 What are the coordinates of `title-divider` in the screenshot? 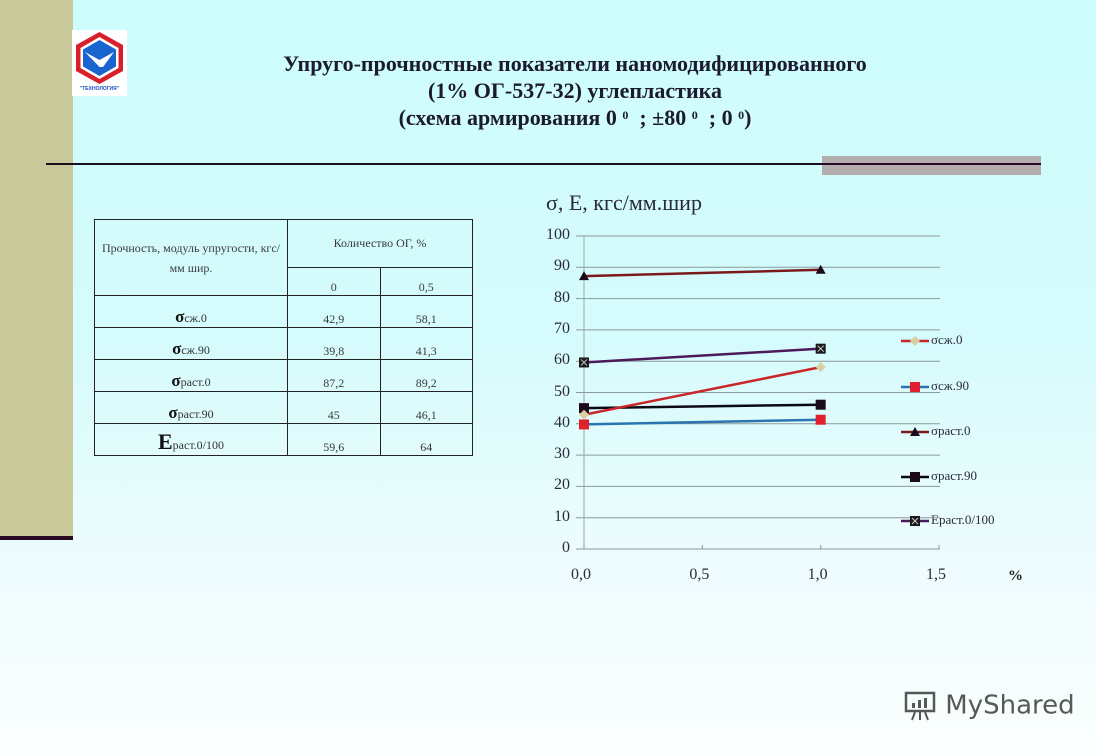 It's located at (543, 164).